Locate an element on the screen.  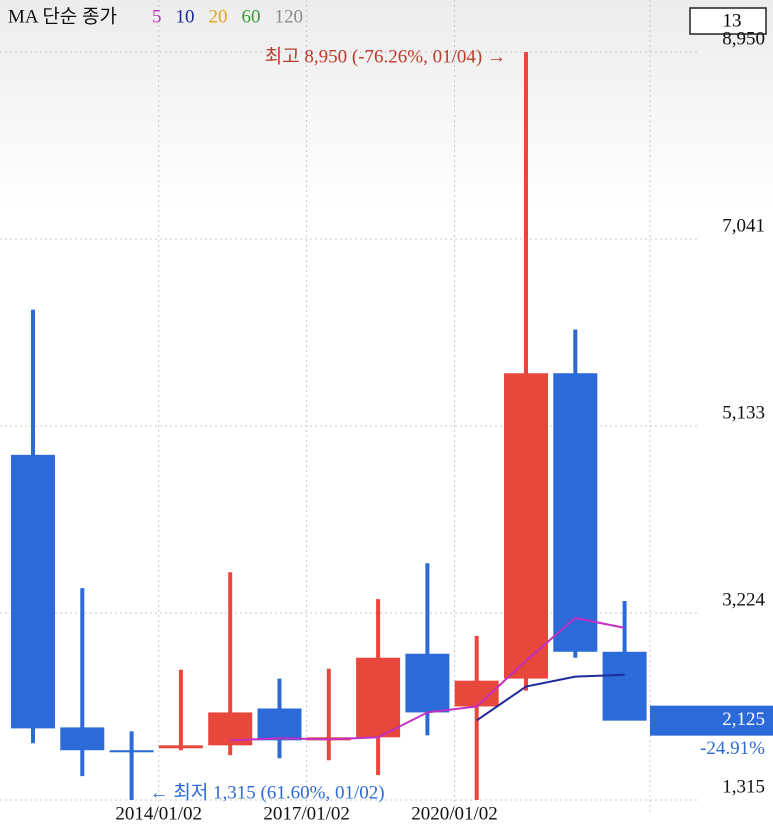
legend-entry: 120 is located at coordinates (289, 16).